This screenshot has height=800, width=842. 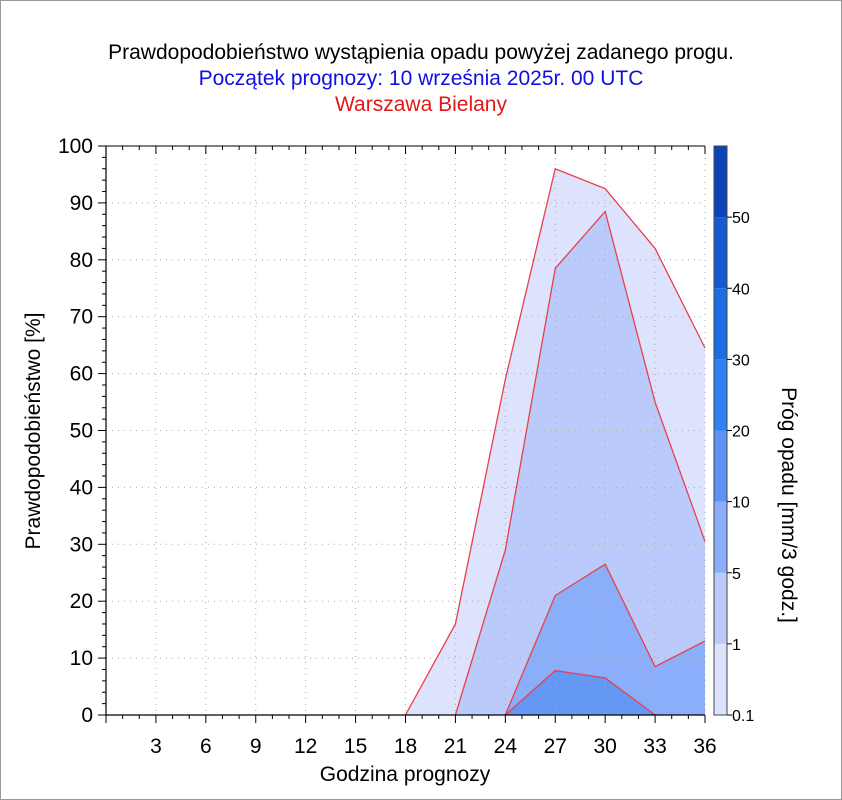 What do you see at coordinates (305, 746) in the screenshot?
I see `x-tick-label: 12` at bounding box center [305, 746].